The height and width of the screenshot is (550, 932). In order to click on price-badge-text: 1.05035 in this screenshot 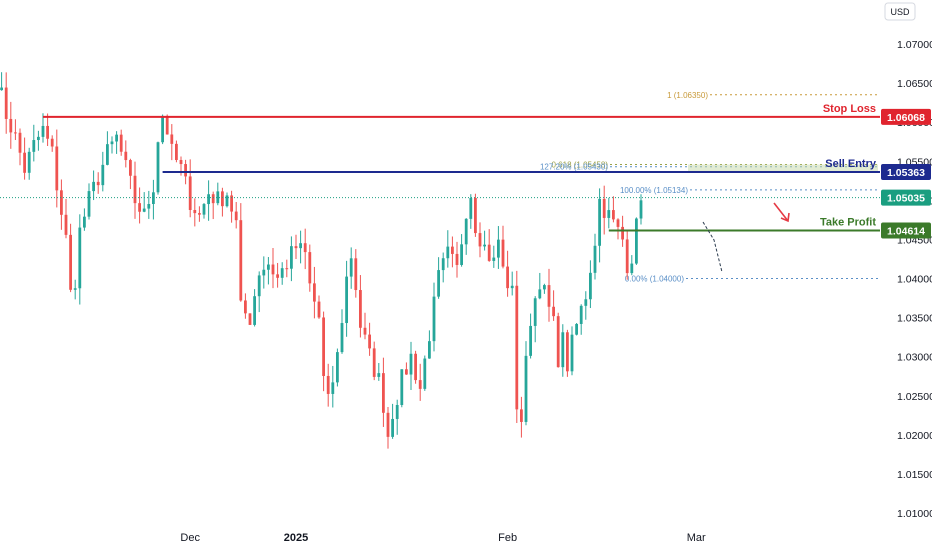, I will do `click(906, 199)`.